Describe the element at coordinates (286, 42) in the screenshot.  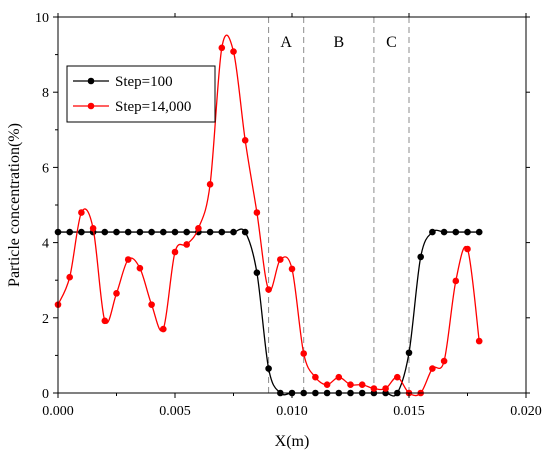
I see `region-label-a: A` at that location.